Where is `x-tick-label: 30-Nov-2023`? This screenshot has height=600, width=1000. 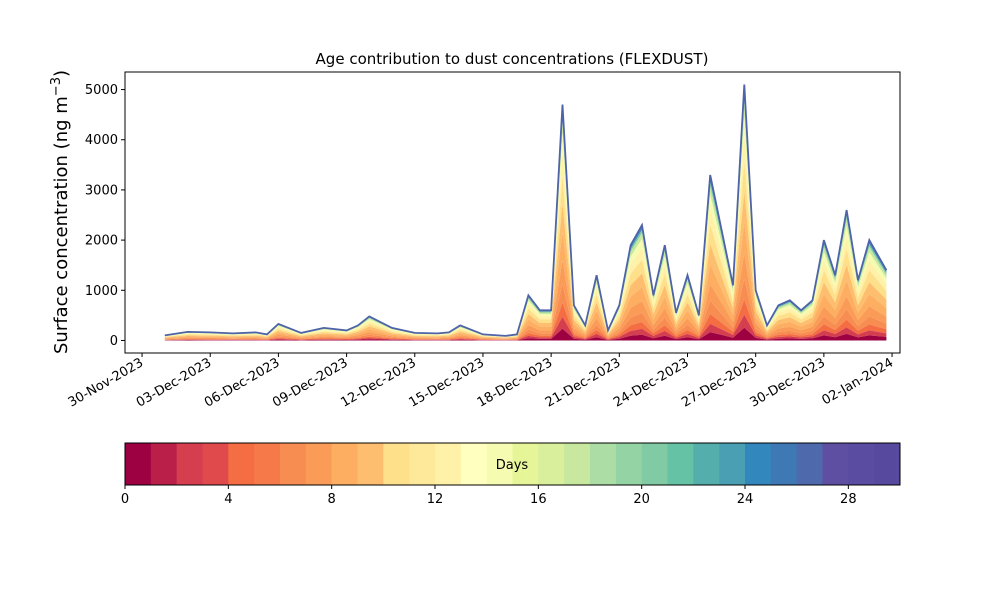
x-tick-label: 30-Nov-2023 is located at coordinates (106, 382).